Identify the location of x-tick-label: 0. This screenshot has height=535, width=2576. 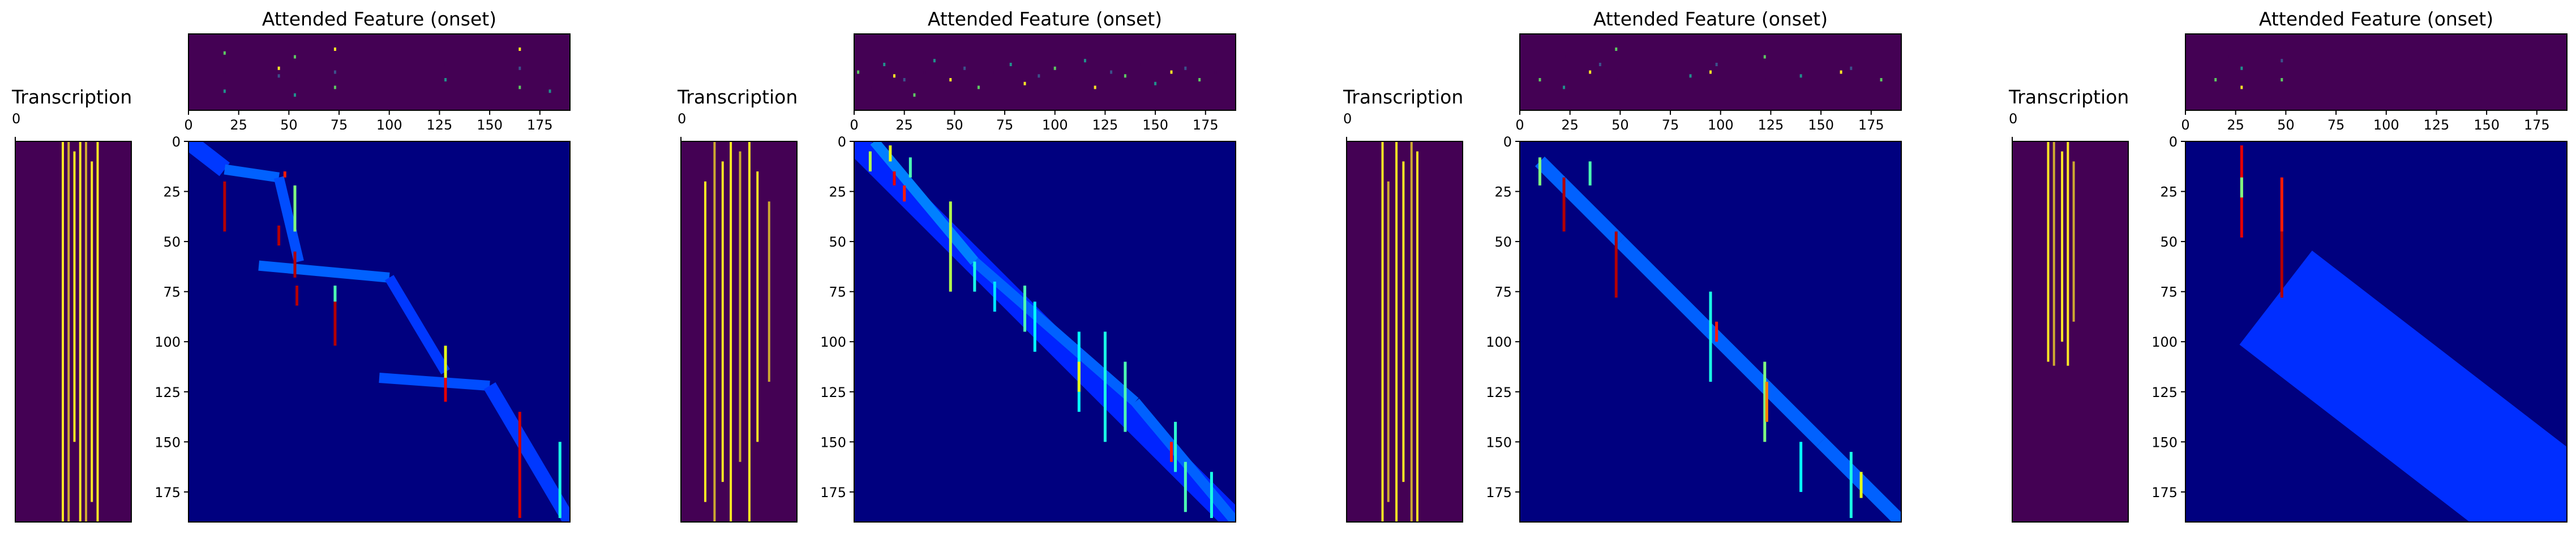
(2185, 125).